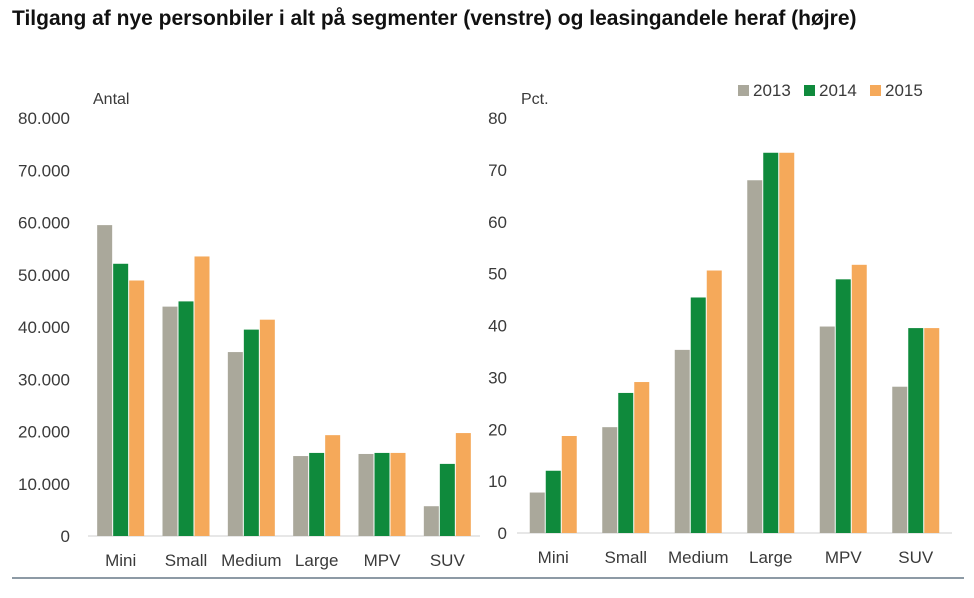  I want to click on right-bar-2014-large, so click(771, 342).